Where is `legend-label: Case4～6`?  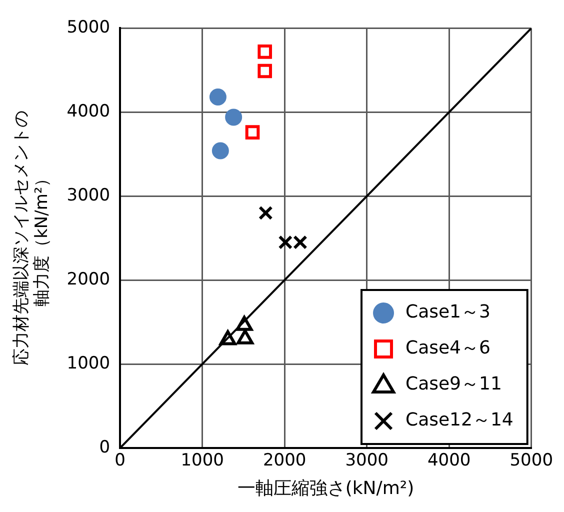 legend-label: Case4～6 is located at coordinates (448, 348).